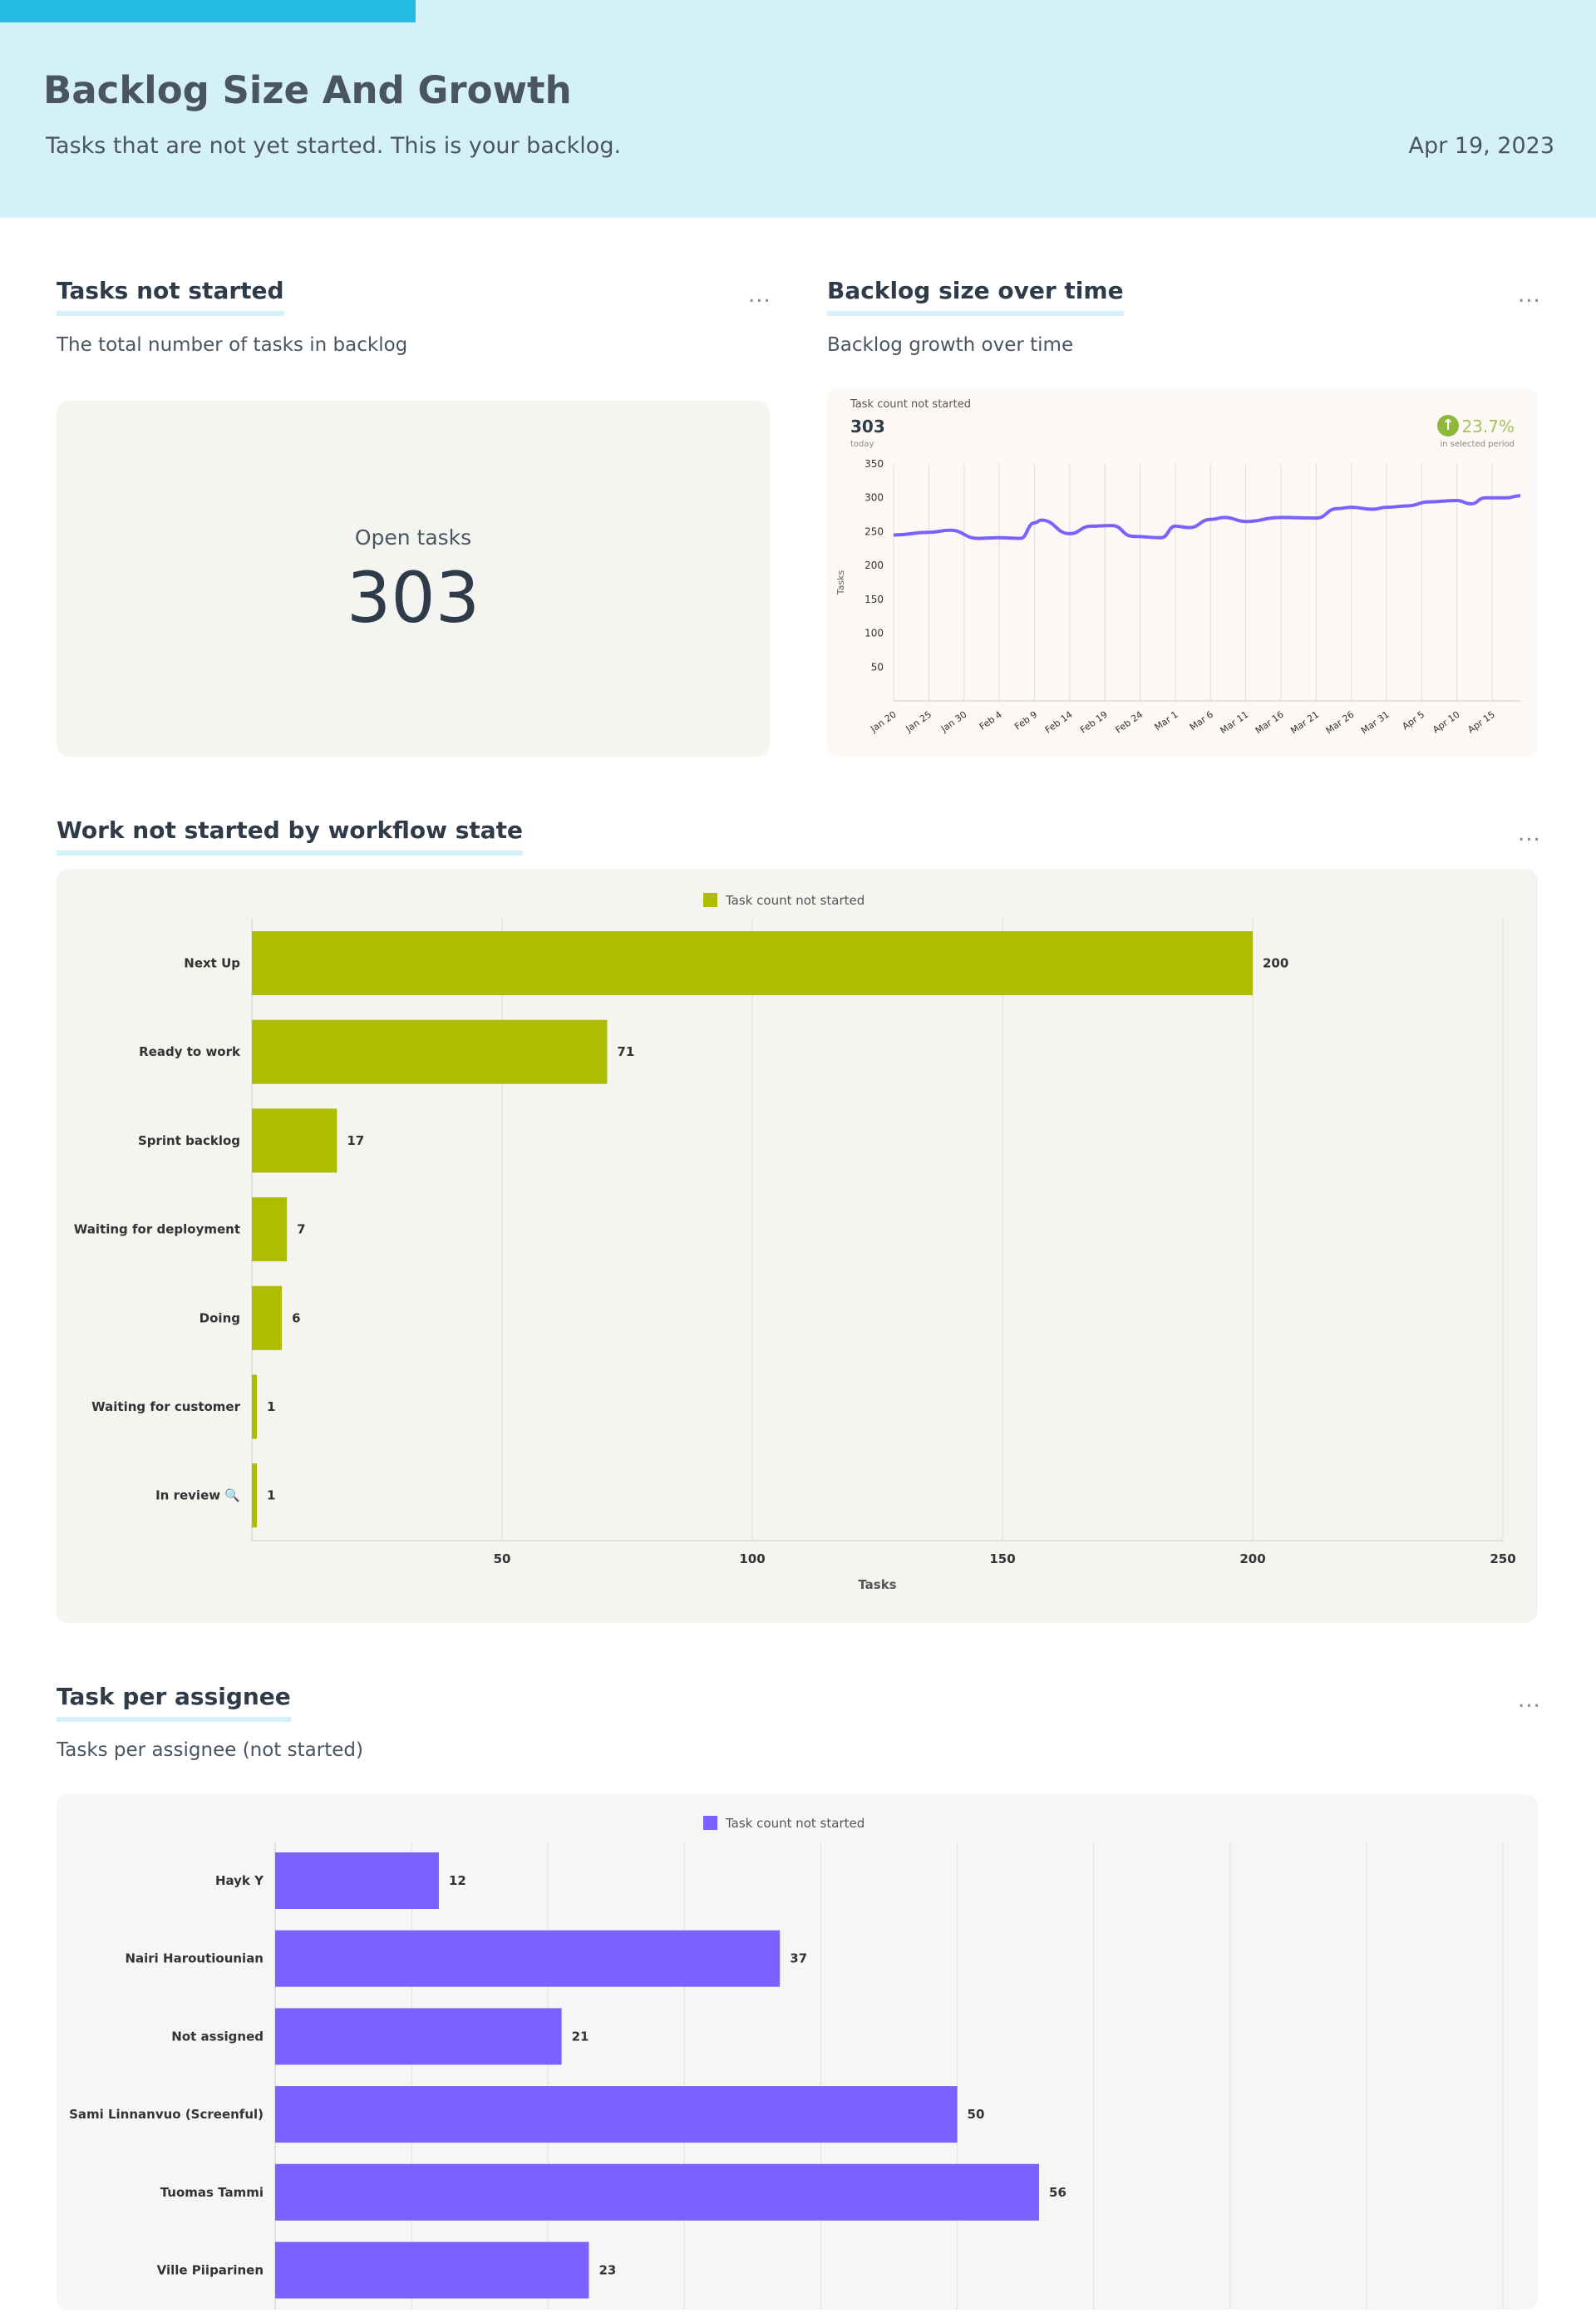 The image size is (1596, 2313). What do you see at coordinates (157, 1229) in the screenshot?
I see `category-label: Waiting for deployment` at bounding box center [157, 1229].